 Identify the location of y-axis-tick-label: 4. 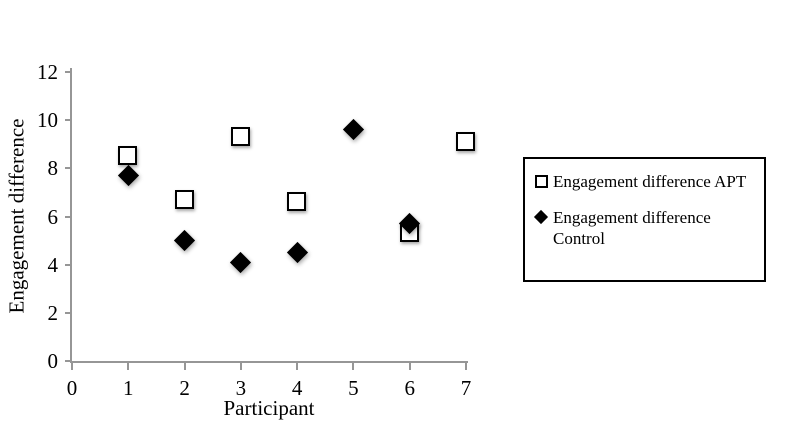
(53, 264).